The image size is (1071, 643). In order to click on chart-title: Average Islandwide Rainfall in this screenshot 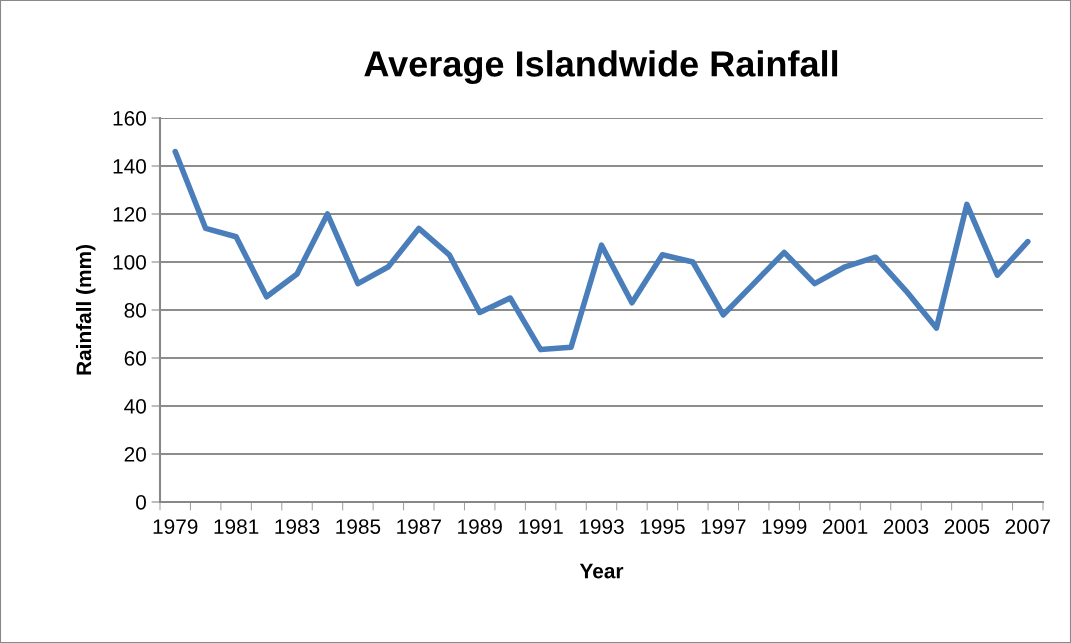, I will do `click(601, 67)`.